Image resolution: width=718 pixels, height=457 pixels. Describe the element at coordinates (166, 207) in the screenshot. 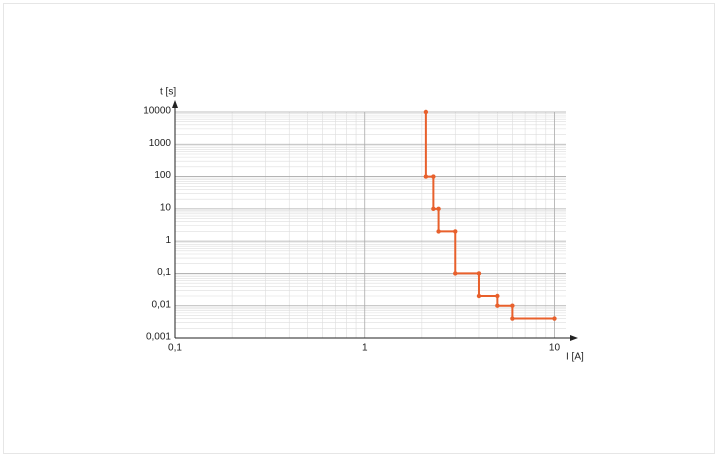

I see `y-tick-label: 10` at that location.